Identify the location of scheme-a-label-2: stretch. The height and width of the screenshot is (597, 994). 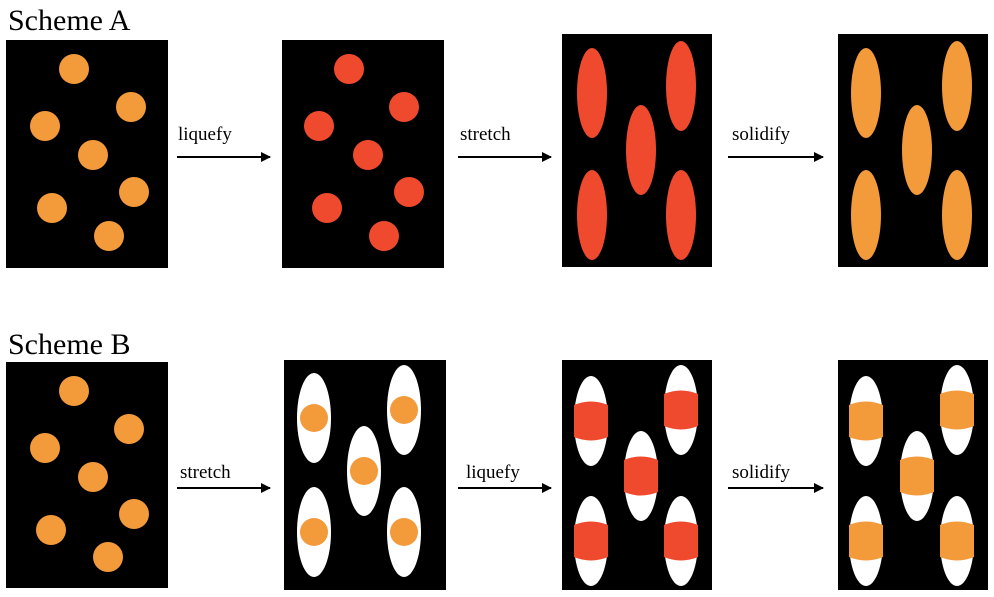
(485, 134).